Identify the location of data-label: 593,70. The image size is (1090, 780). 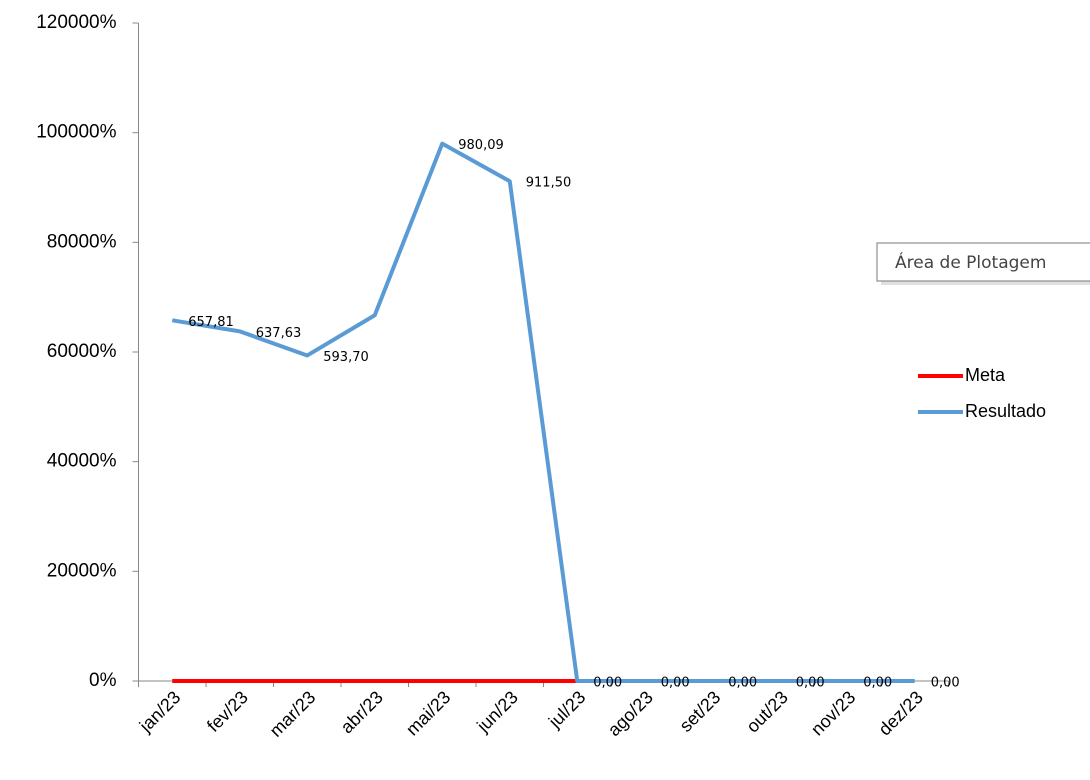
(346, 357).